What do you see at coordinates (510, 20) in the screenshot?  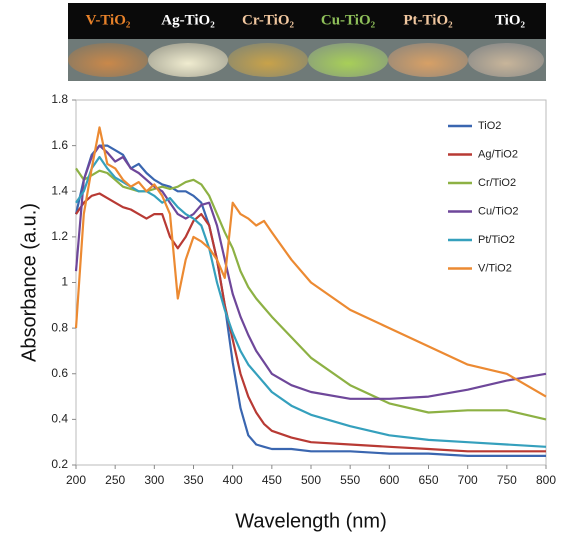 I see `sample-label: TiO₂` at bounding box center [510, 20].